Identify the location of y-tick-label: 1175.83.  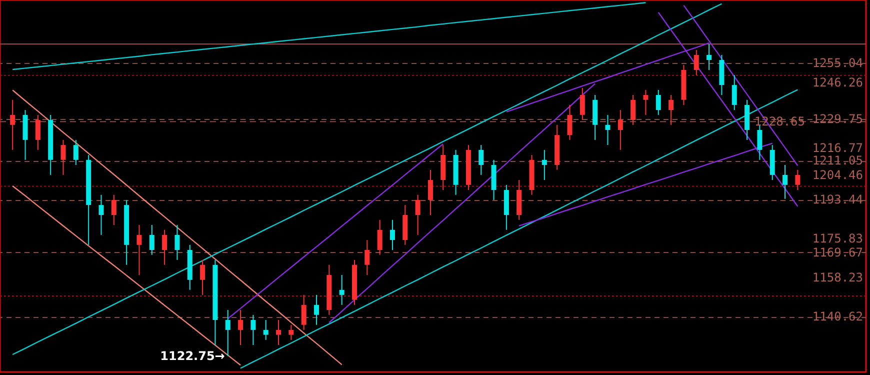
(837, 239).